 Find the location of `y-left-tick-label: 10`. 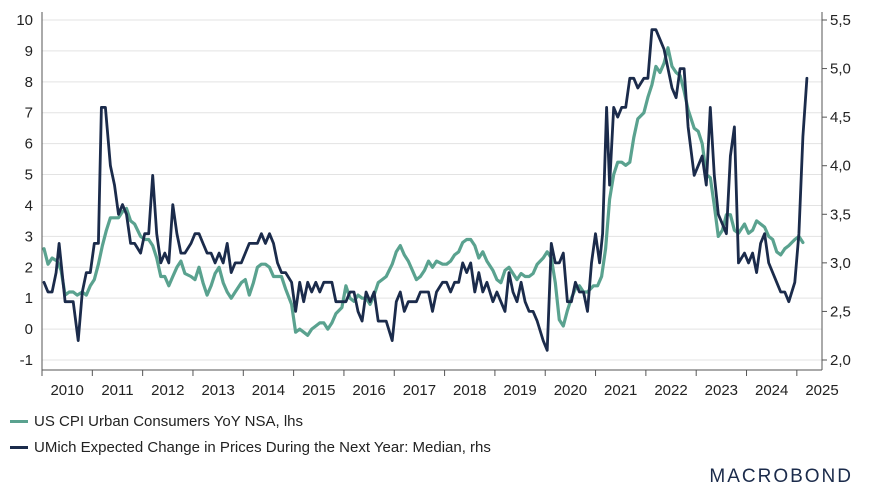

y-left-tick-label: 10 is located at coordinates (24, 20).